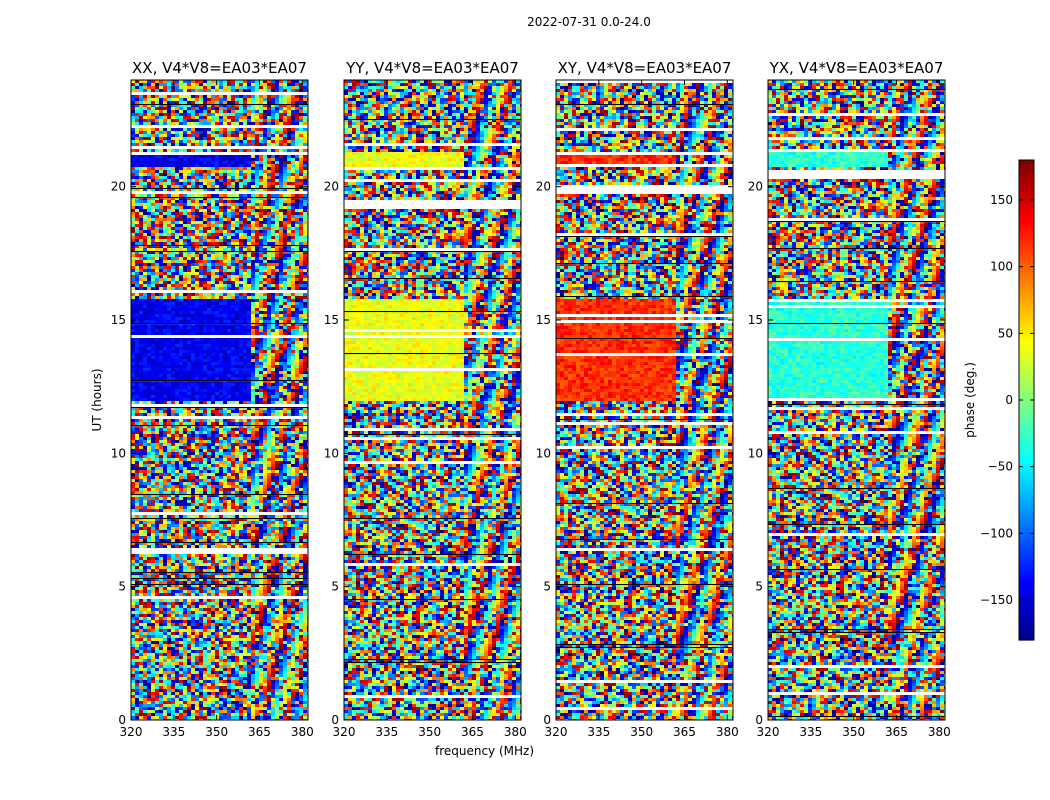 This screenshot has width=1050, height=800. I want to click on phase-heatmap, so click(432, 400).